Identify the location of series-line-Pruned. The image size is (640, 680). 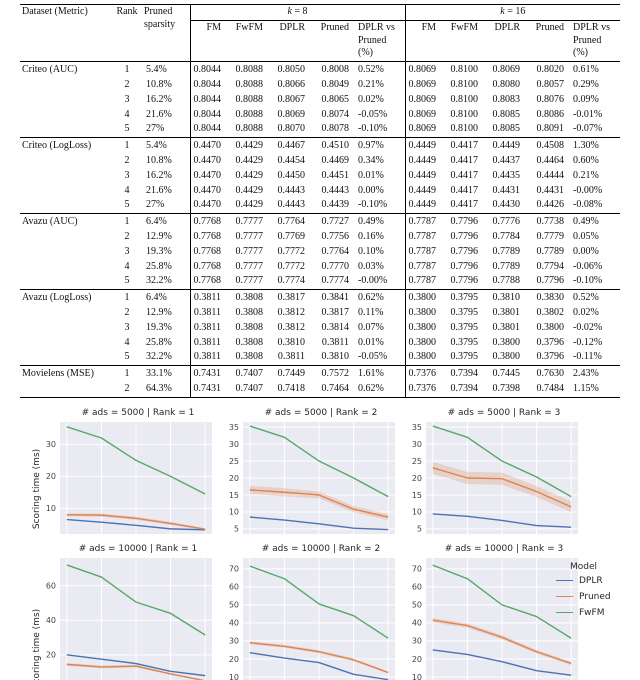
(502, 487).